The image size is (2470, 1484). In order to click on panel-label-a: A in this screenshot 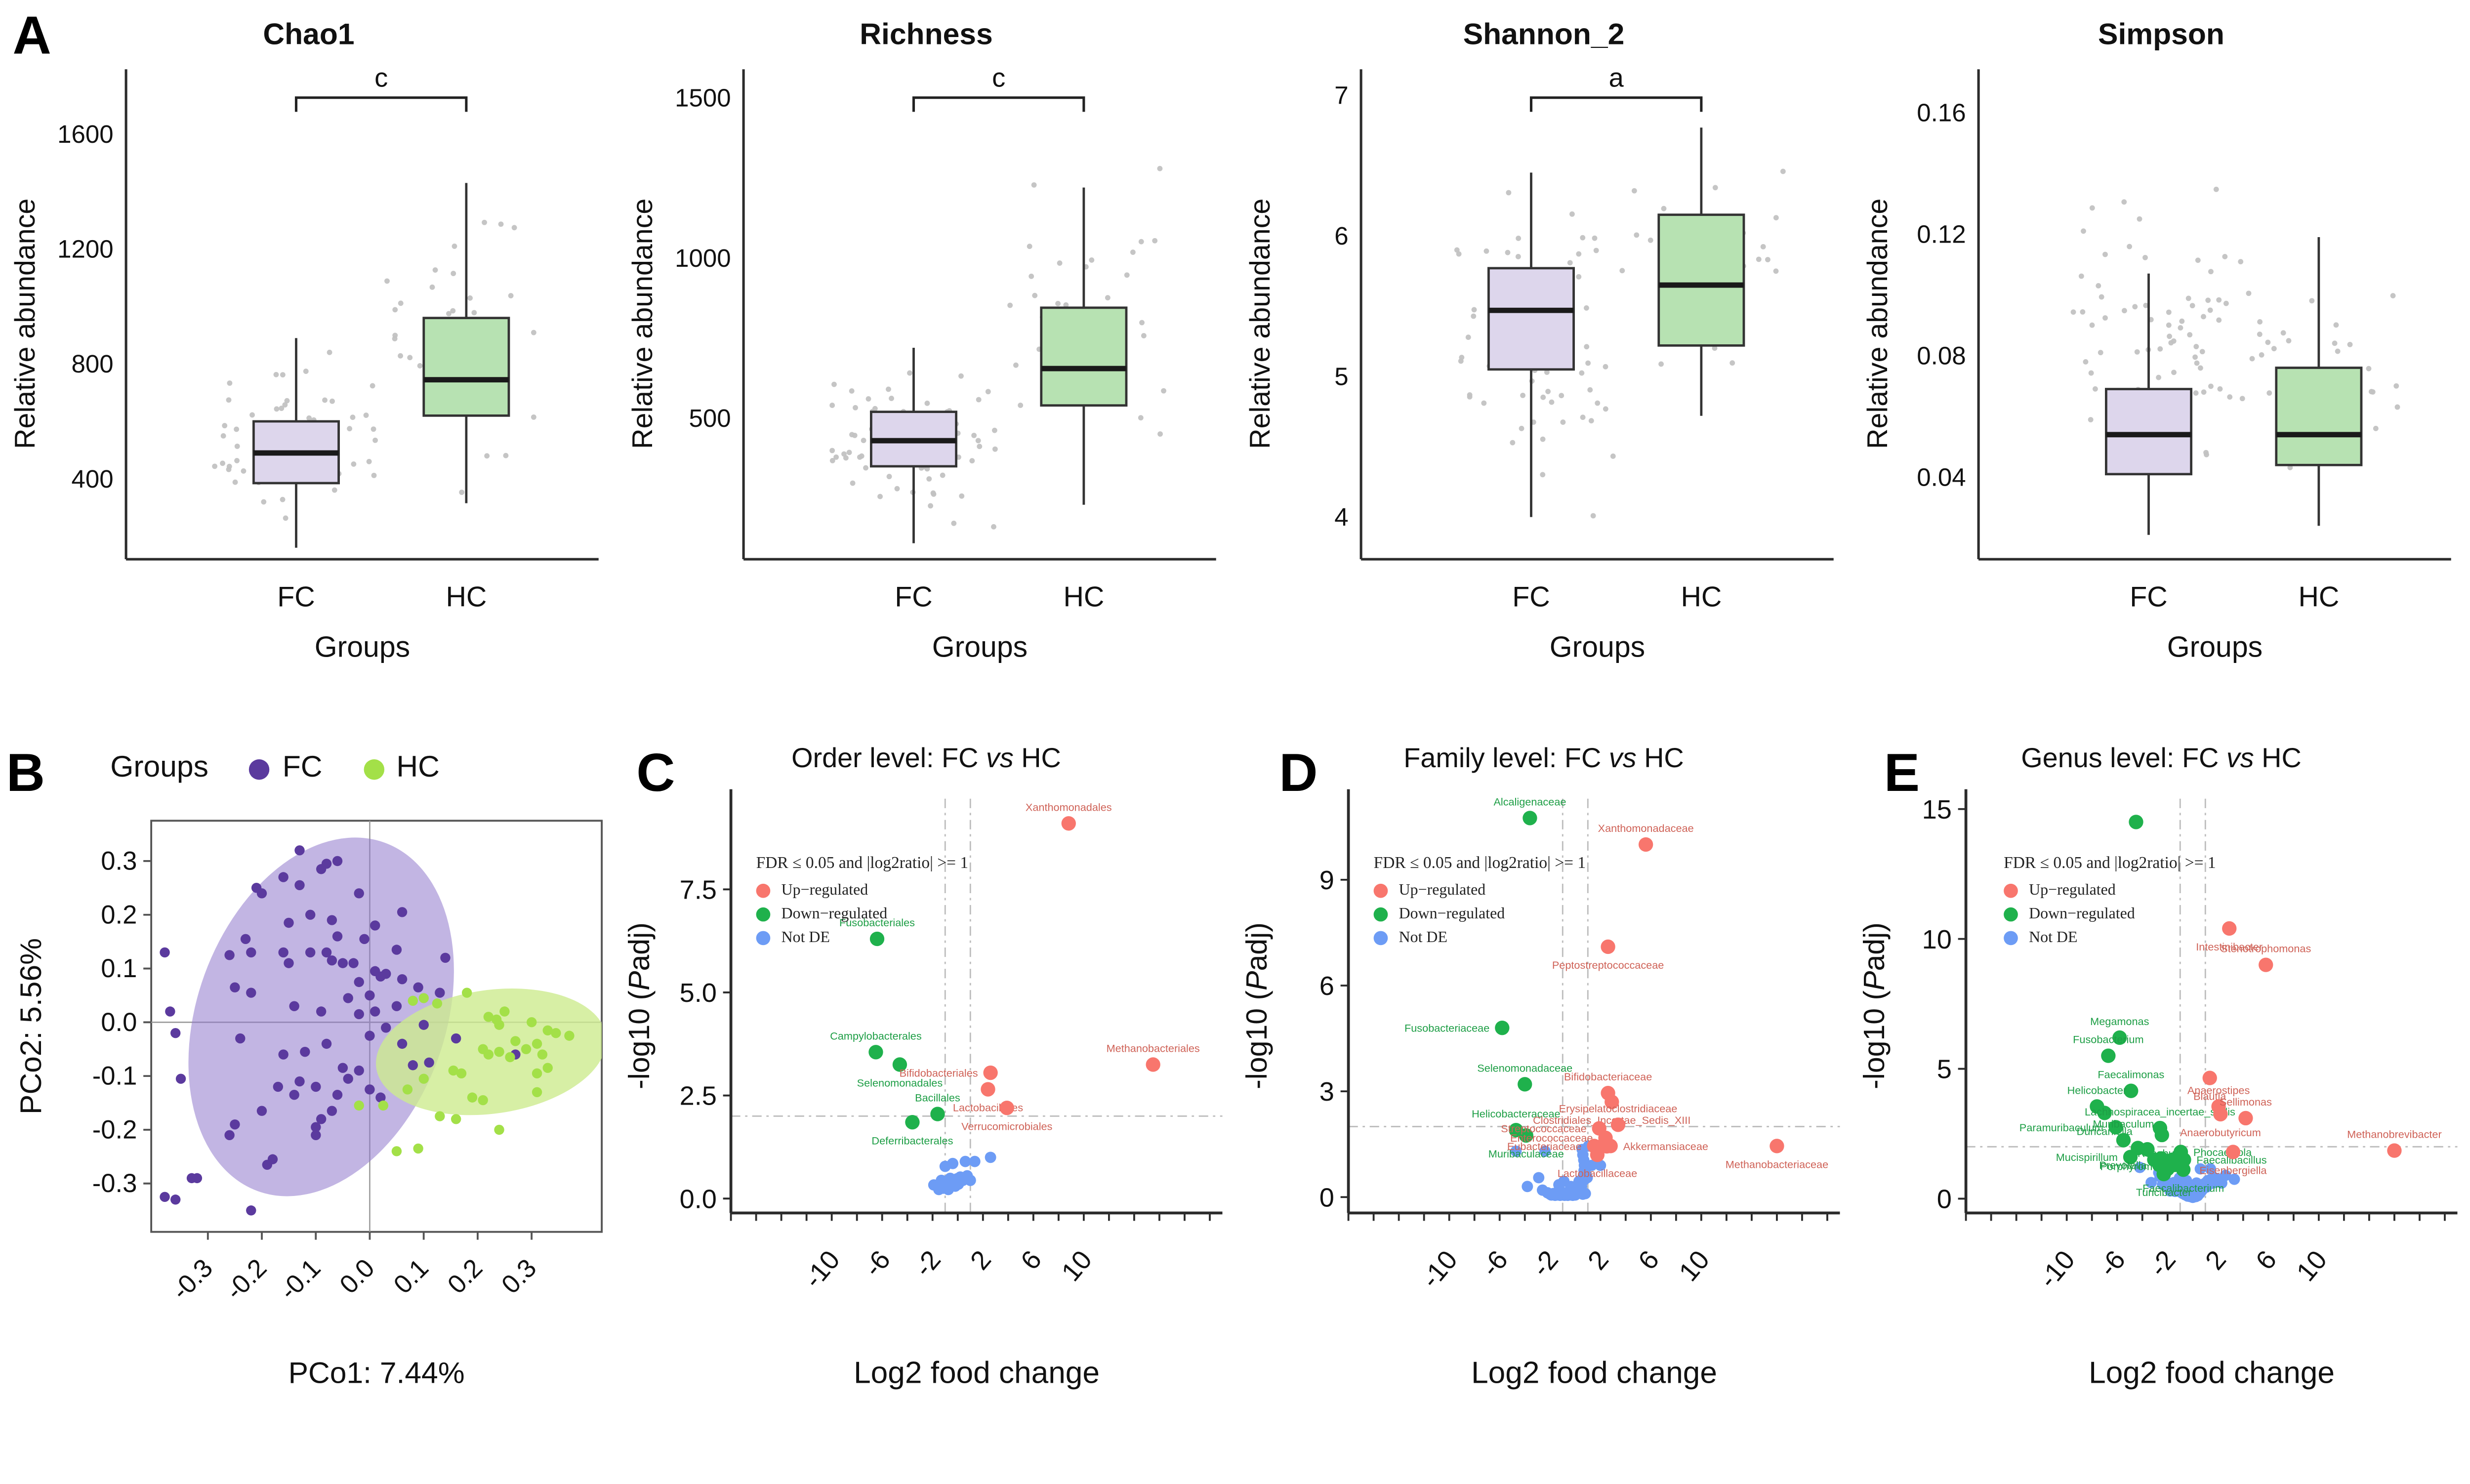, I will do `click(31, 36)`.